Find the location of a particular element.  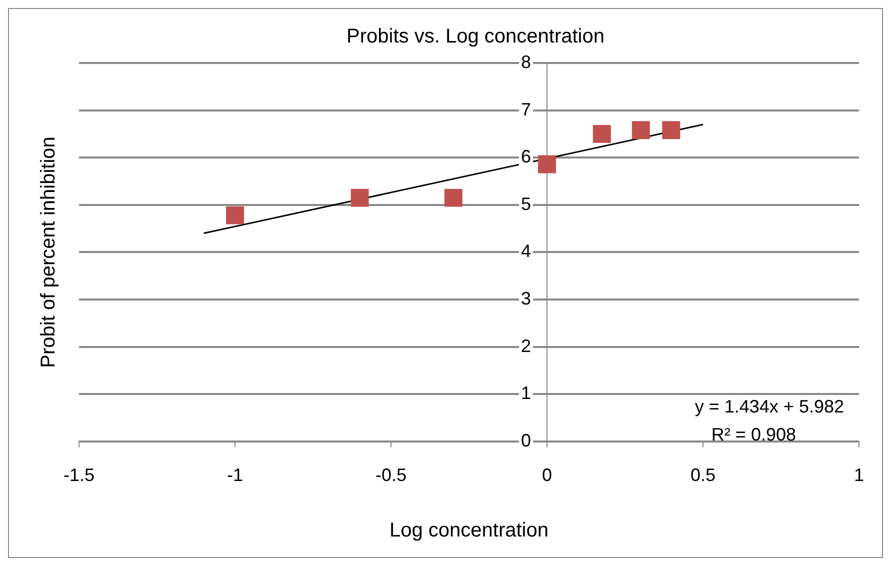

x-tick-label: -1 is located at coordinates (235, 475).